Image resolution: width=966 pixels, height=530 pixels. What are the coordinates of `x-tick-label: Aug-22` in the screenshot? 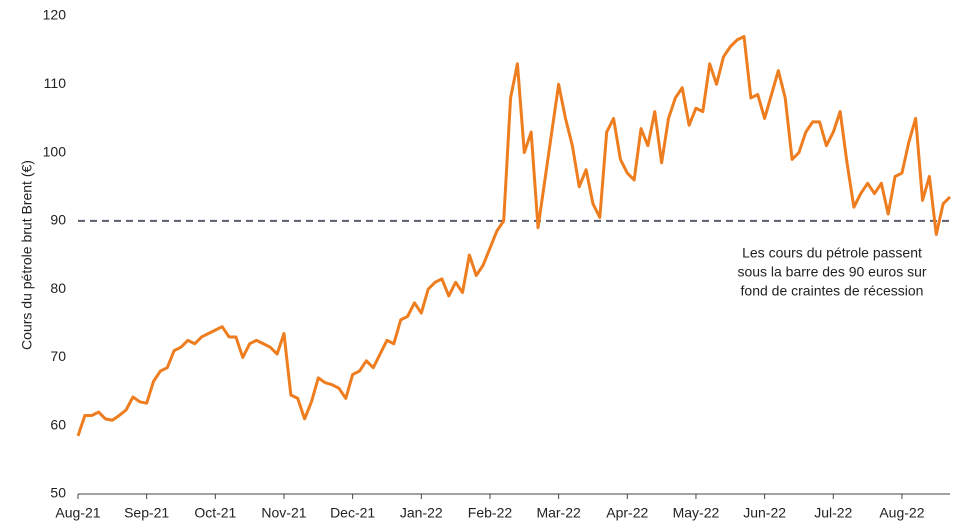 It's located at (901, 513).